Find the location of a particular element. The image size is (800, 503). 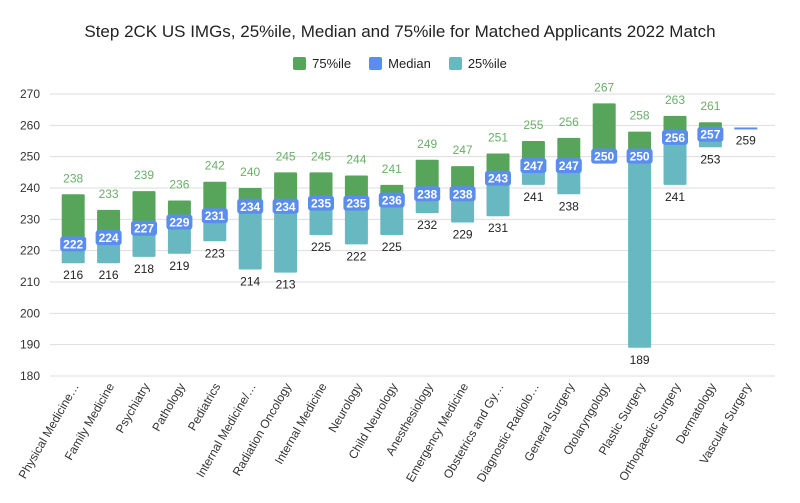

y-tick-label: 190 is located at coordinates (30, 345).